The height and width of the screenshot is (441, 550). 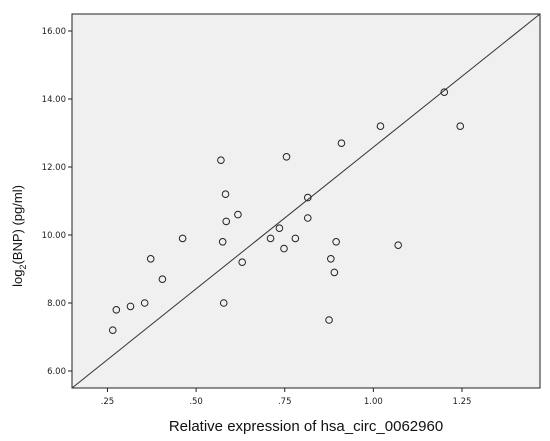 What do you see at coordinates (54, 100) in the screenshot?
I see `y-tick-label: 14.00` at bounding box center [54, 100].